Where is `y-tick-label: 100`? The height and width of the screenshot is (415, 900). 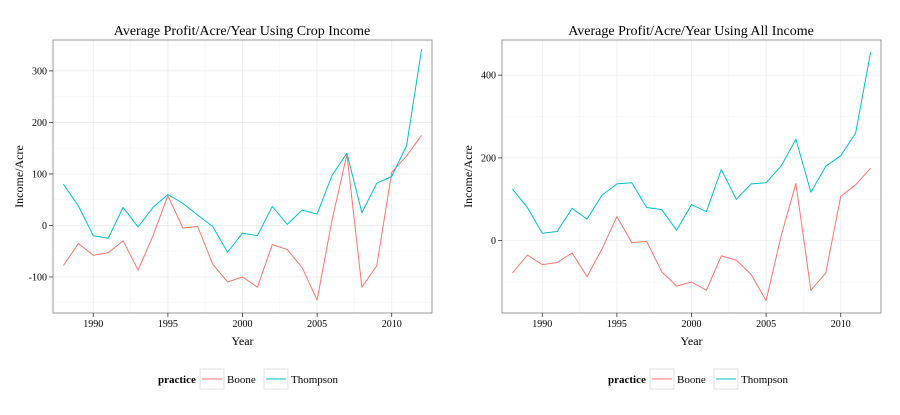 y-tick-label: 100 is located at coordinates (39, 174).